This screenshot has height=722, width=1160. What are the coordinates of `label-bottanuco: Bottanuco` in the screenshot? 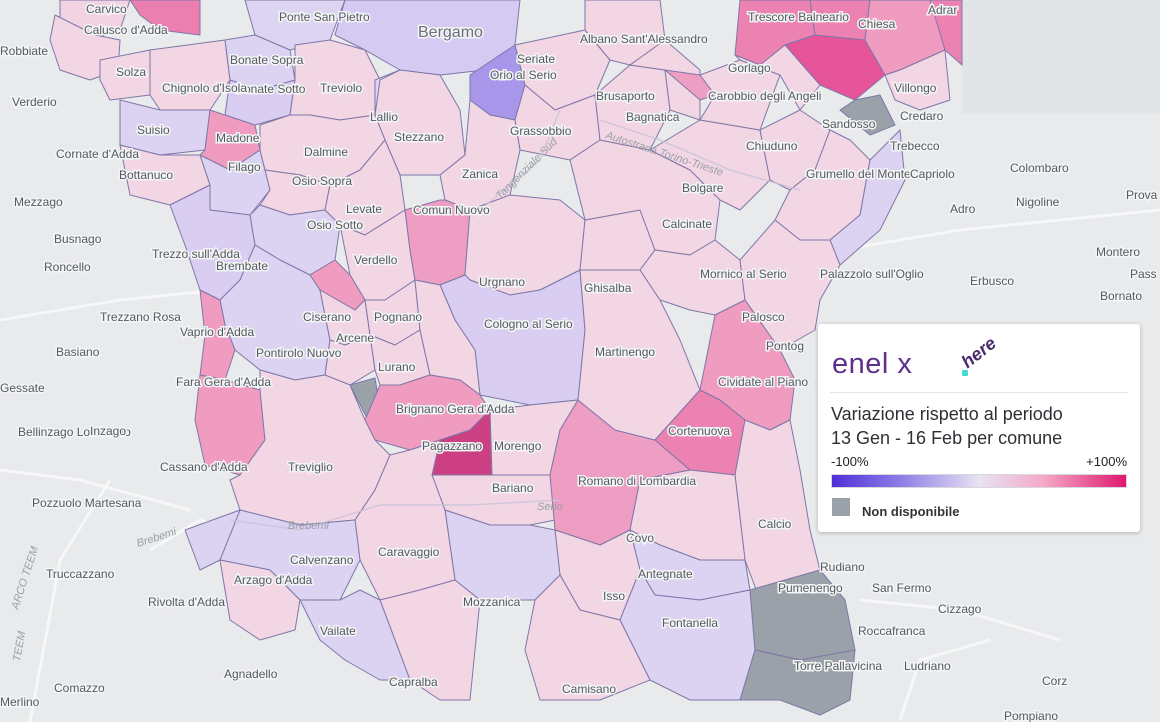 It's located at (146, 175).